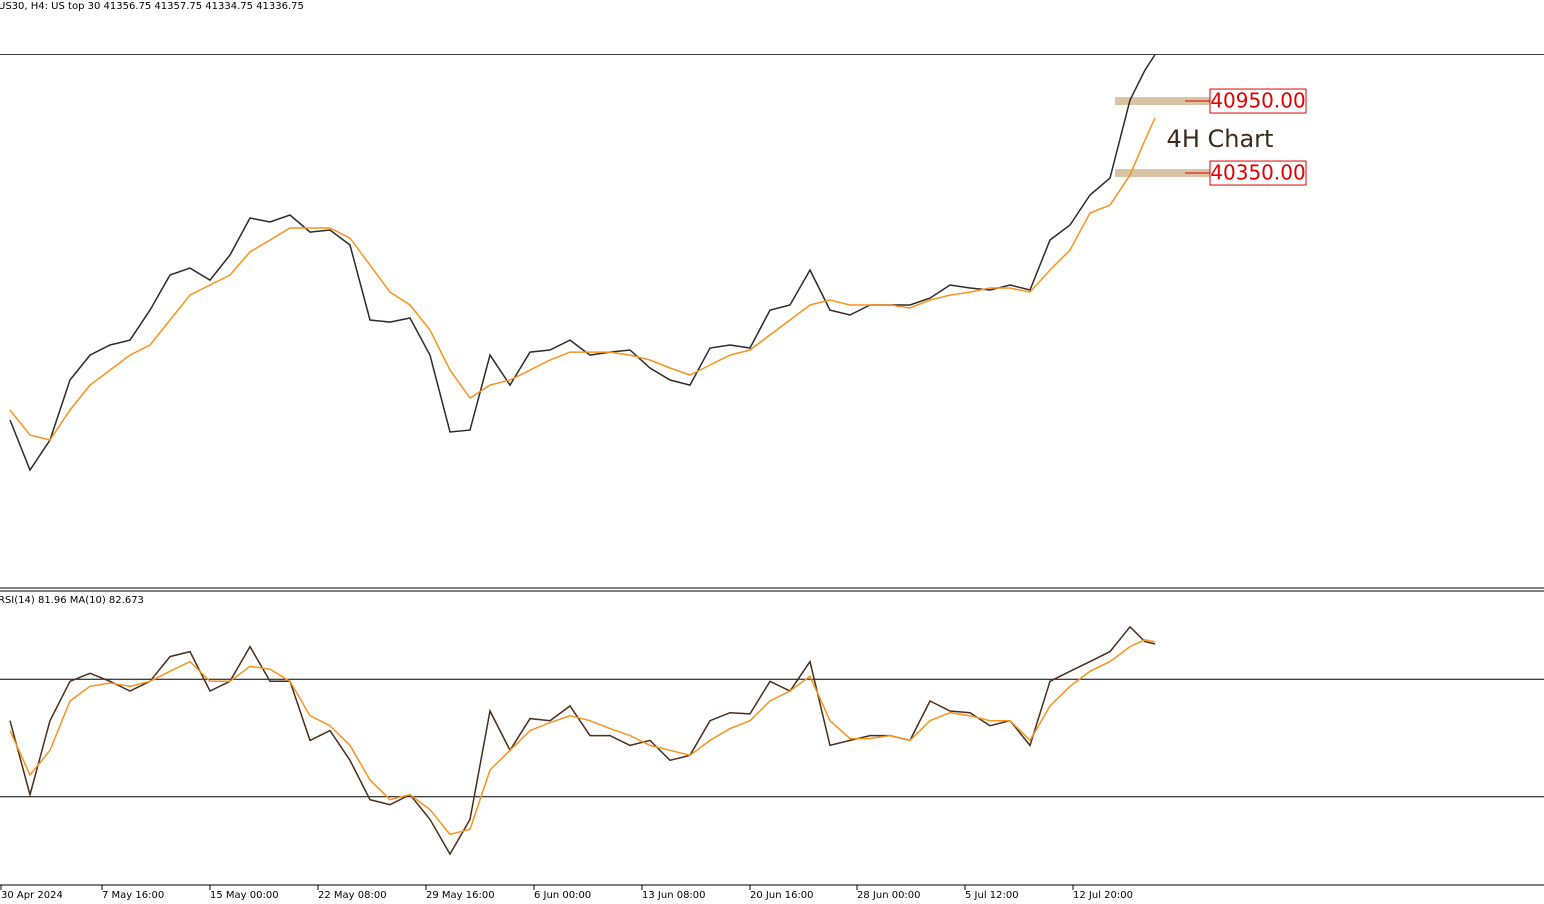 This screenshot has width=1544, height=904. Describe the element at coordinates (1220, 139) in the screenshot. I see `annotation: 4H Chart` at that location.